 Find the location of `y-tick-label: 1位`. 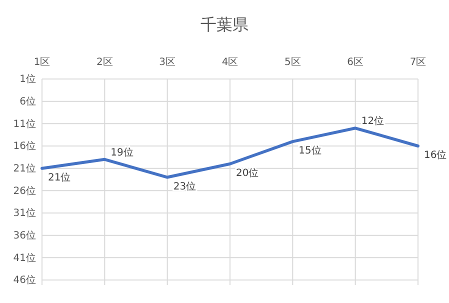

y-tick-label: 1位 is located at coordinates (28, 79).